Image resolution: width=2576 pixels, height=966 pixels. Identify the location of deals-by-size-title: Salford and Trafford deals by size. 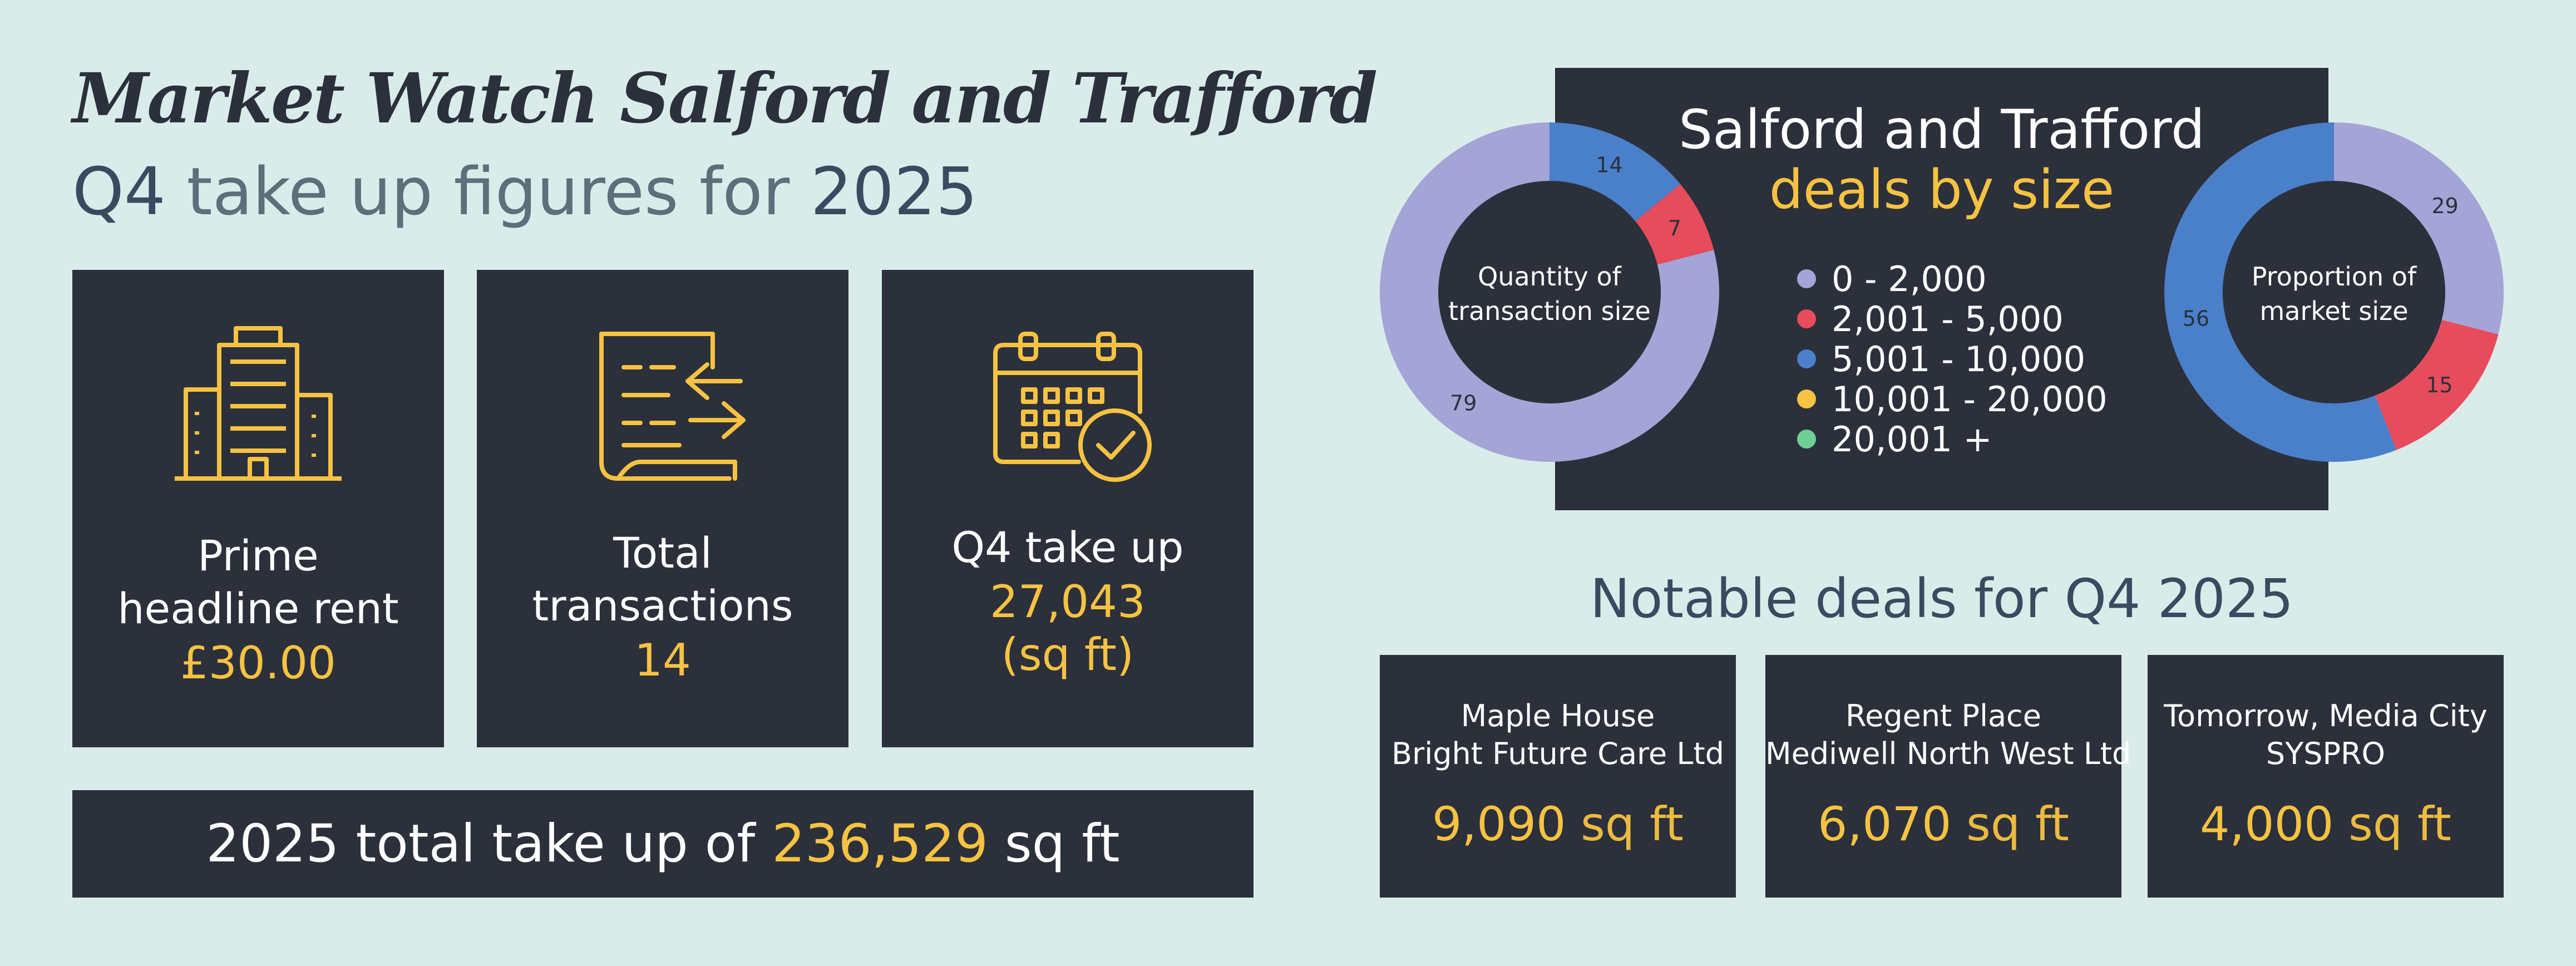
(1942, 160).